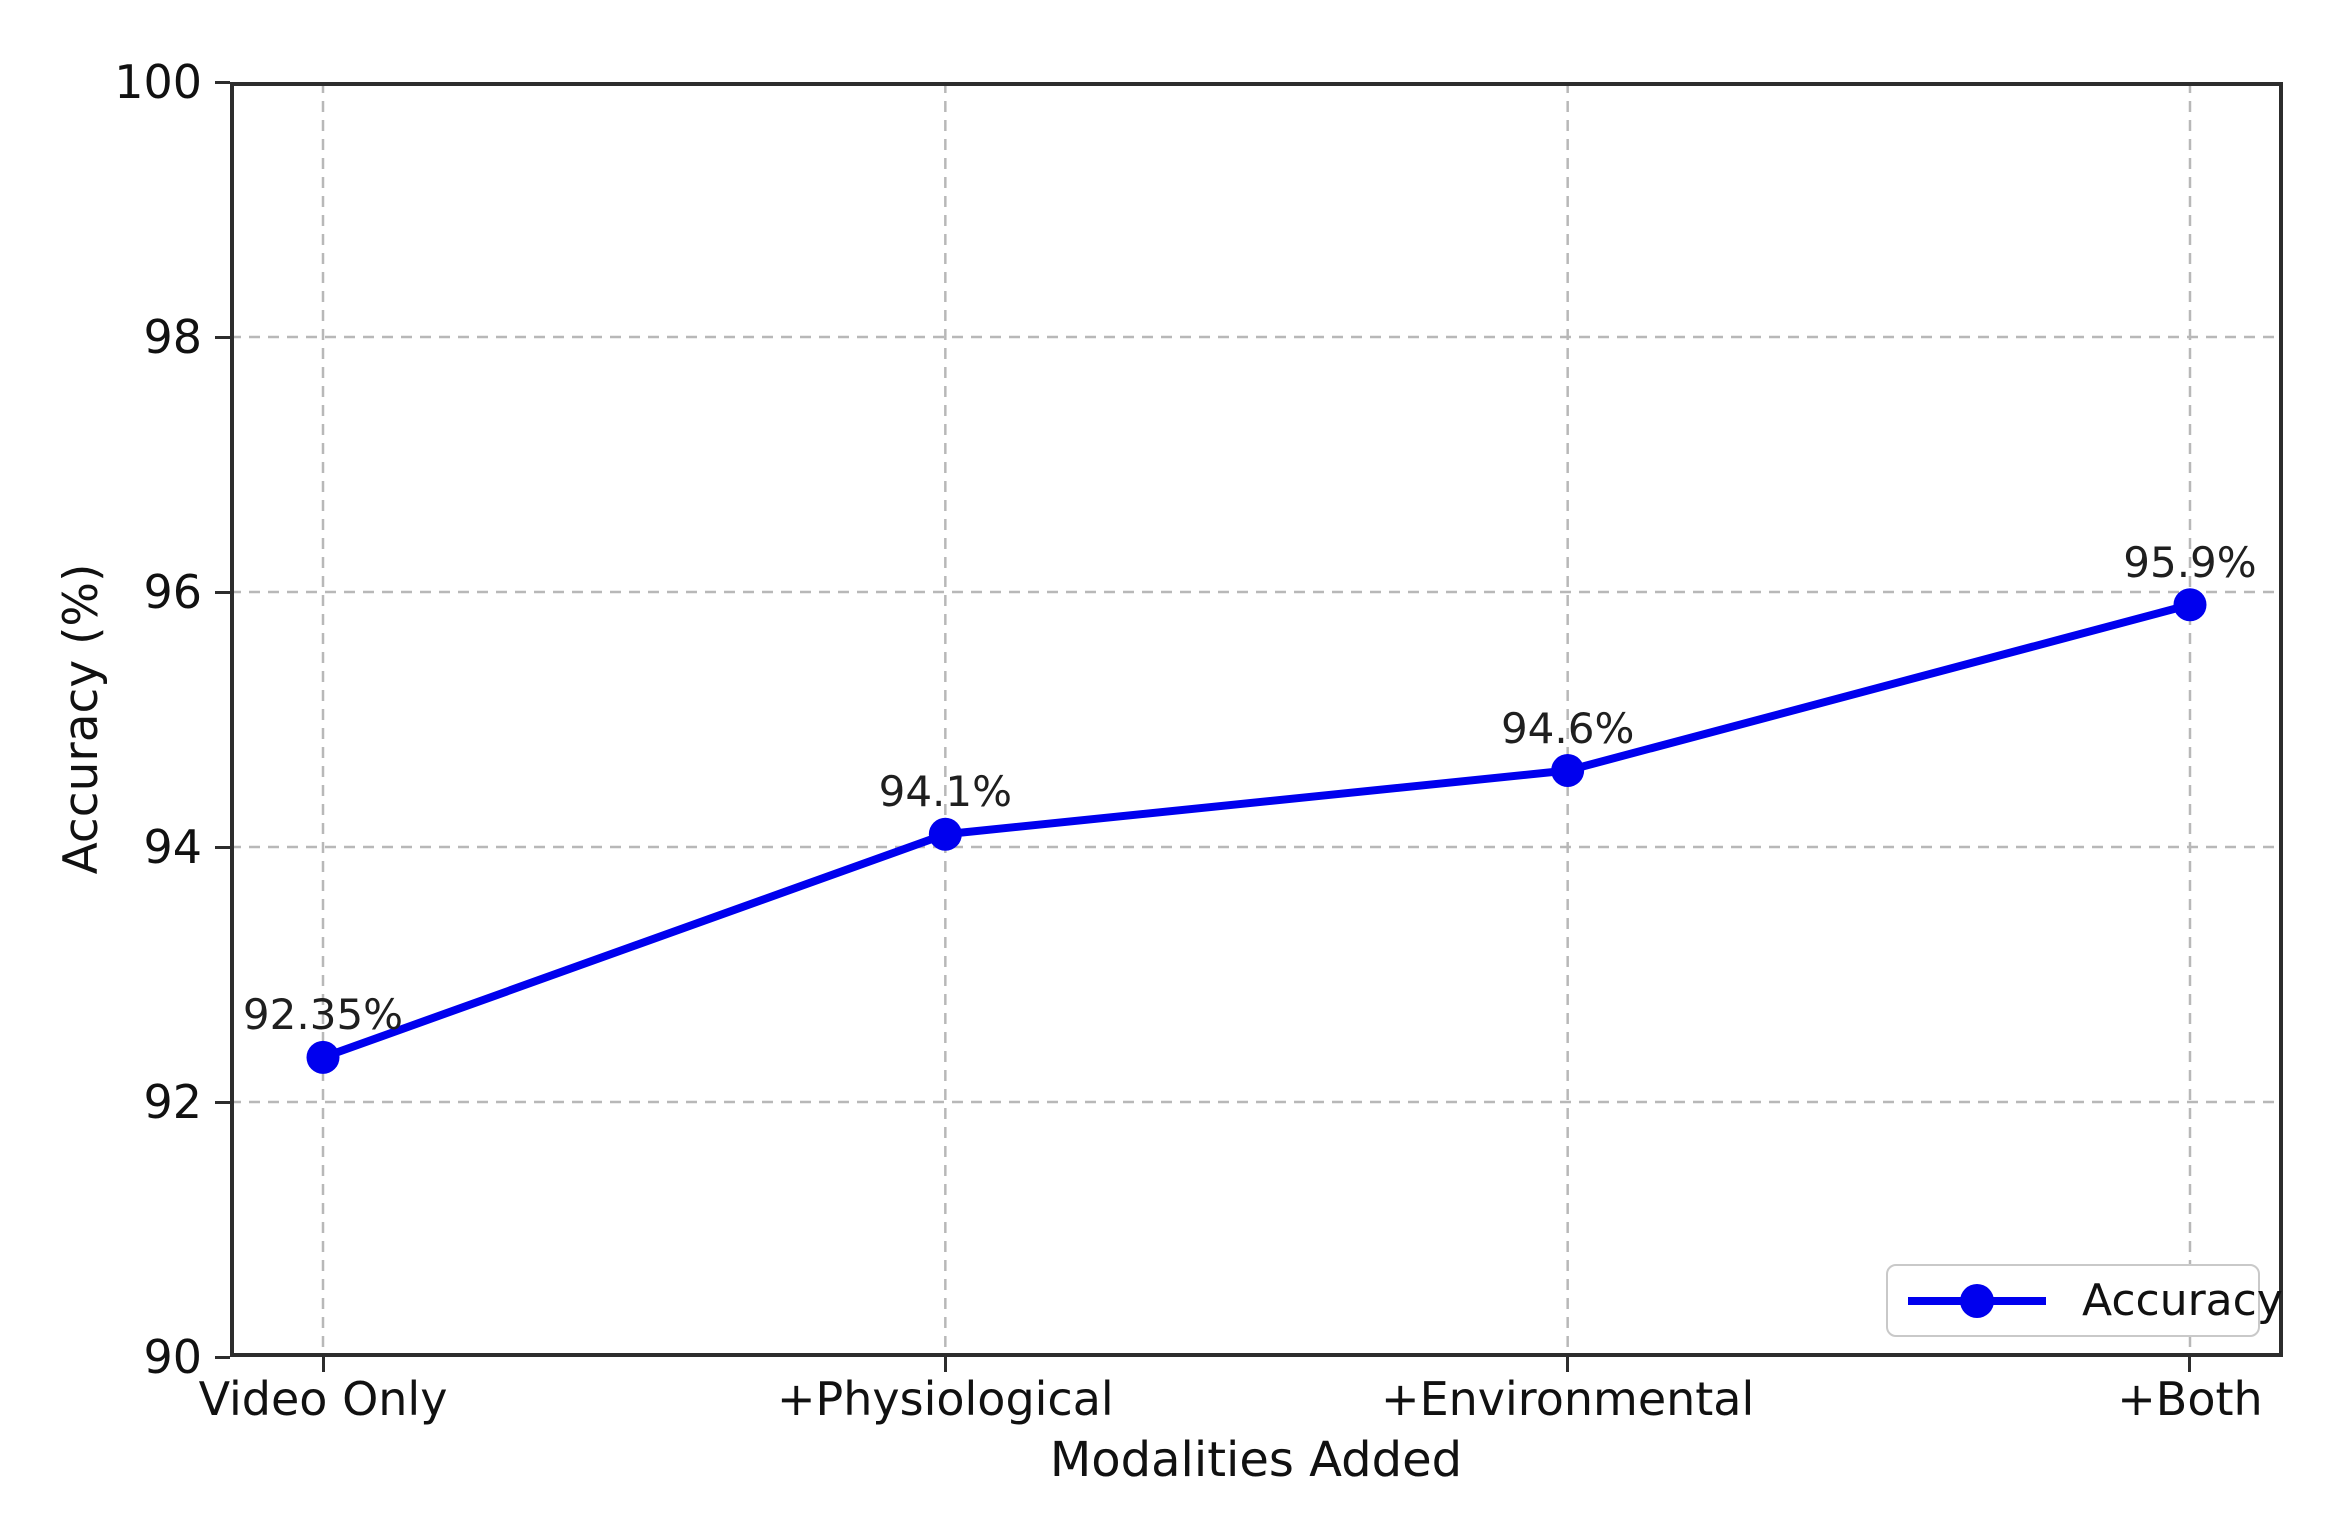 Image resolution: width=2339 pixels, height=1524 pixels. Describe the element at coordinates (172, 337) in the screenshot. I see `y-tick-label: 98` at that location.